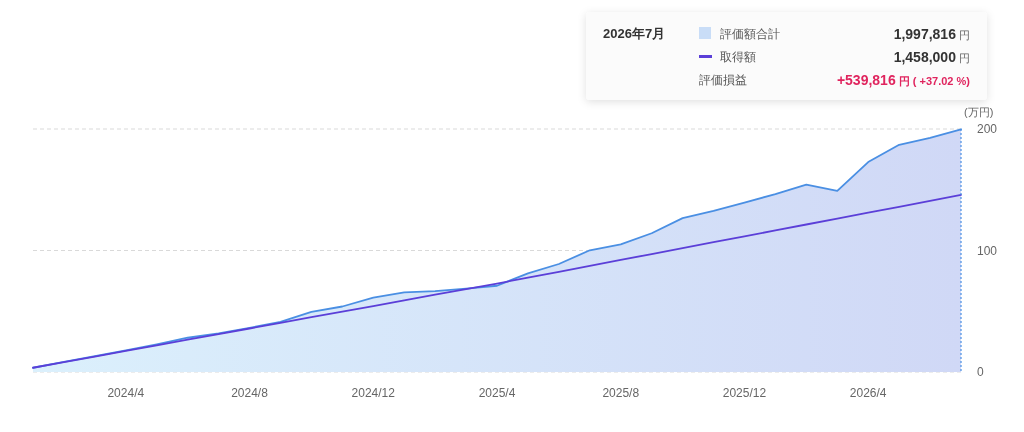  What do you see at coordinates (979, 112) in the screenshot?
I see `y-label: (万円)` at bounding box center [979, 112].